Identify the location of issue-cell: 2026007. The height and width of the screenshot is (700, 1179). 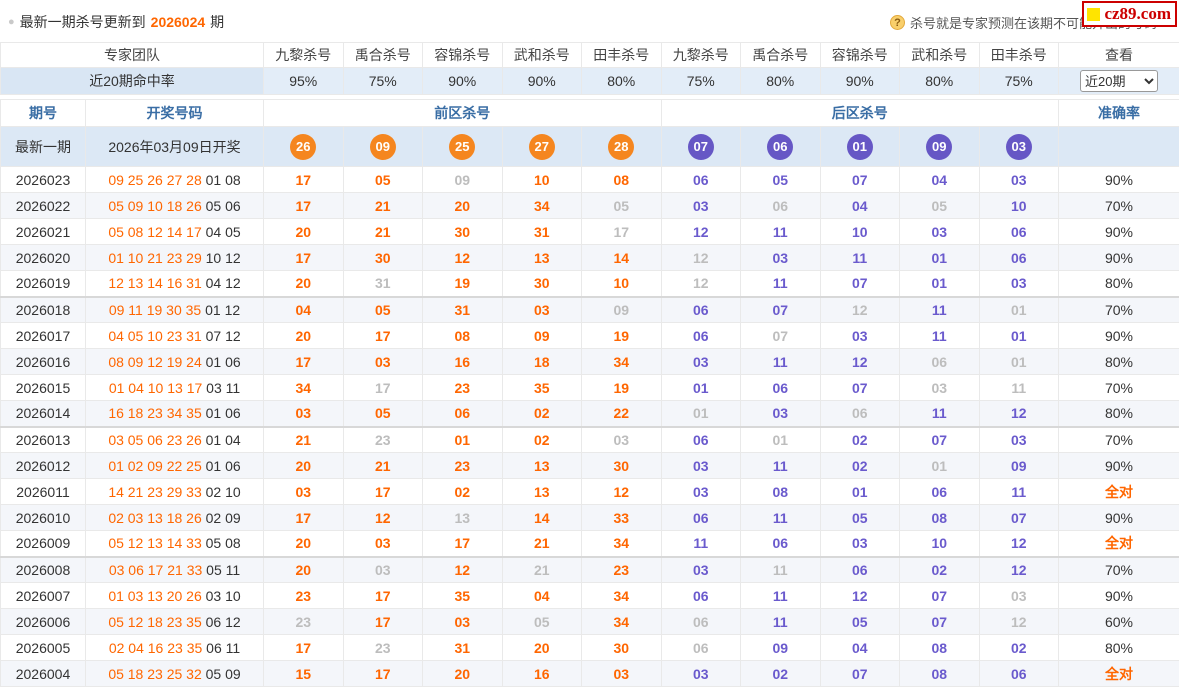
(43, 595).